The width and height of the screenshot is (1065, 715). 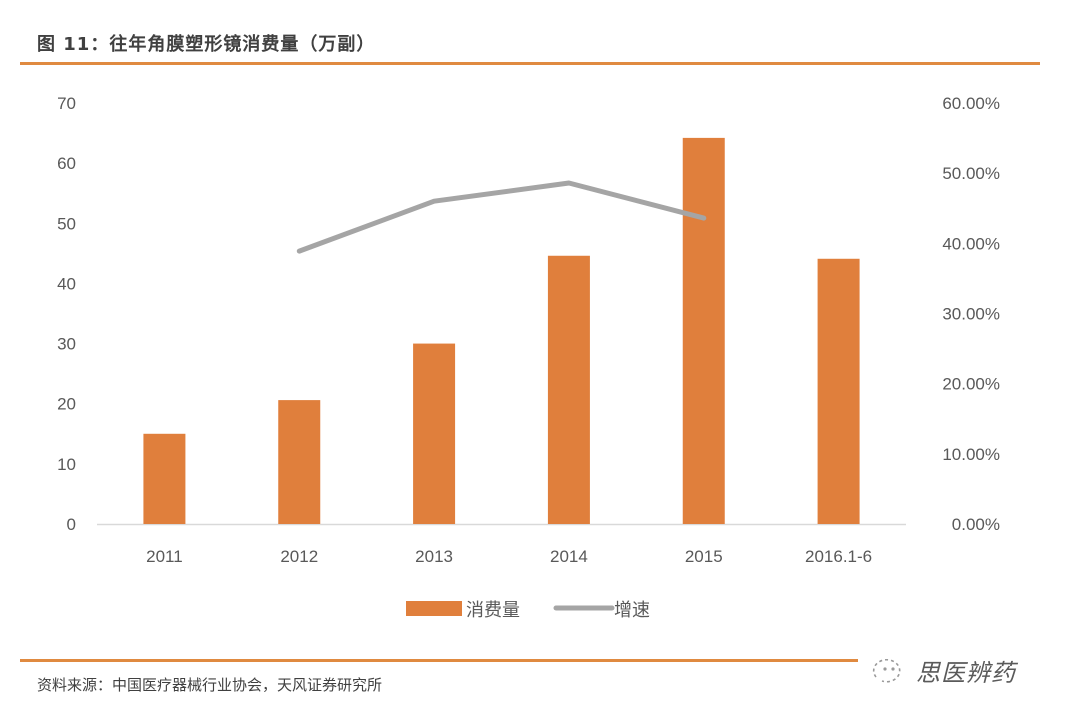 What do you see at coordinates (528, 610) in the screenshot?
I see `legend: 消费量 增速` at bounding box center [528, 610].